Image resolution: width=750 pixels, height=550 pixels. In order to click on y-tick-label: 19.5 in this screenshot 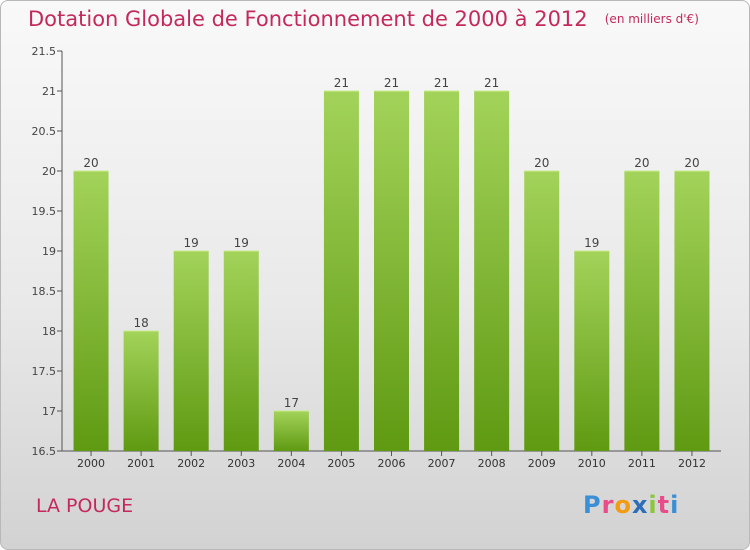, I will do `click(44, 211)`.